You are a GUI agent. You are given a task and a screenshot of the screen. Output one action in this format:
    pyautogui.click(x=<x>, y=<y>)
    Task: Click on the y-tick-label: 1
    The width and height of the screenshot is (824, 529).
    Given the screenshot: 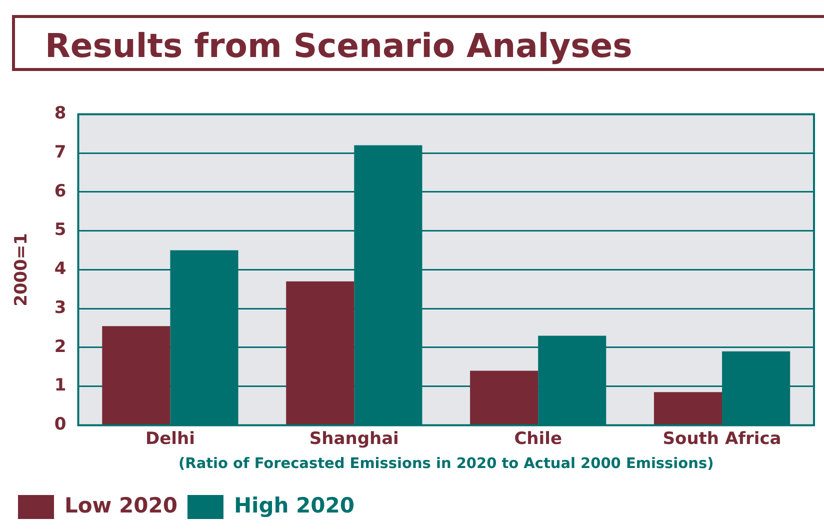 What is the action you would take?
    pyautogui.click(x=60, y=386)
    